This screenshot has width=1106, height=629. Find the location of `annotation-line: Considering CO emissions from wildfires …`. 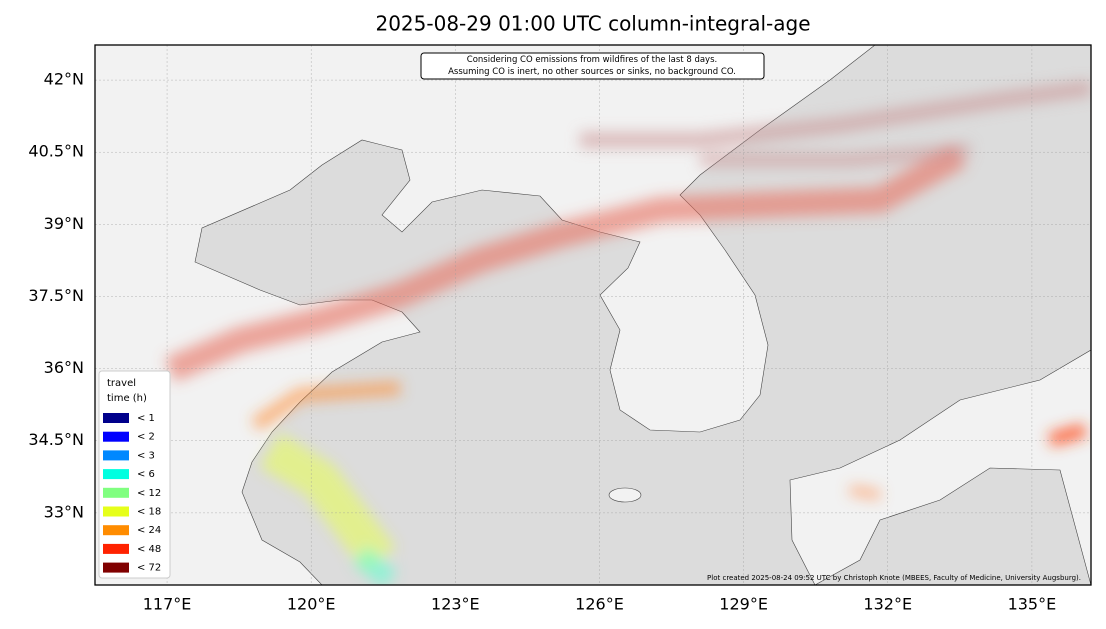

annotation-line: Considering CO emissions from wildfires … is located at coordinates (592, 60).